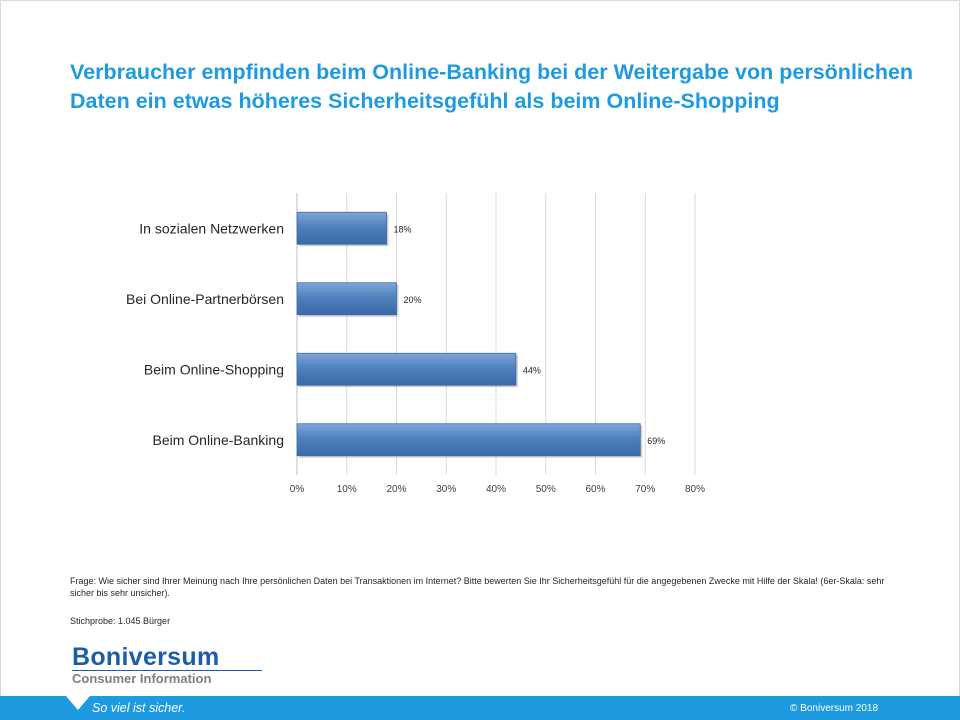 The width and height of the screenshot is (960, 720). I want to click on data-label: 69%, so click(656, 441).